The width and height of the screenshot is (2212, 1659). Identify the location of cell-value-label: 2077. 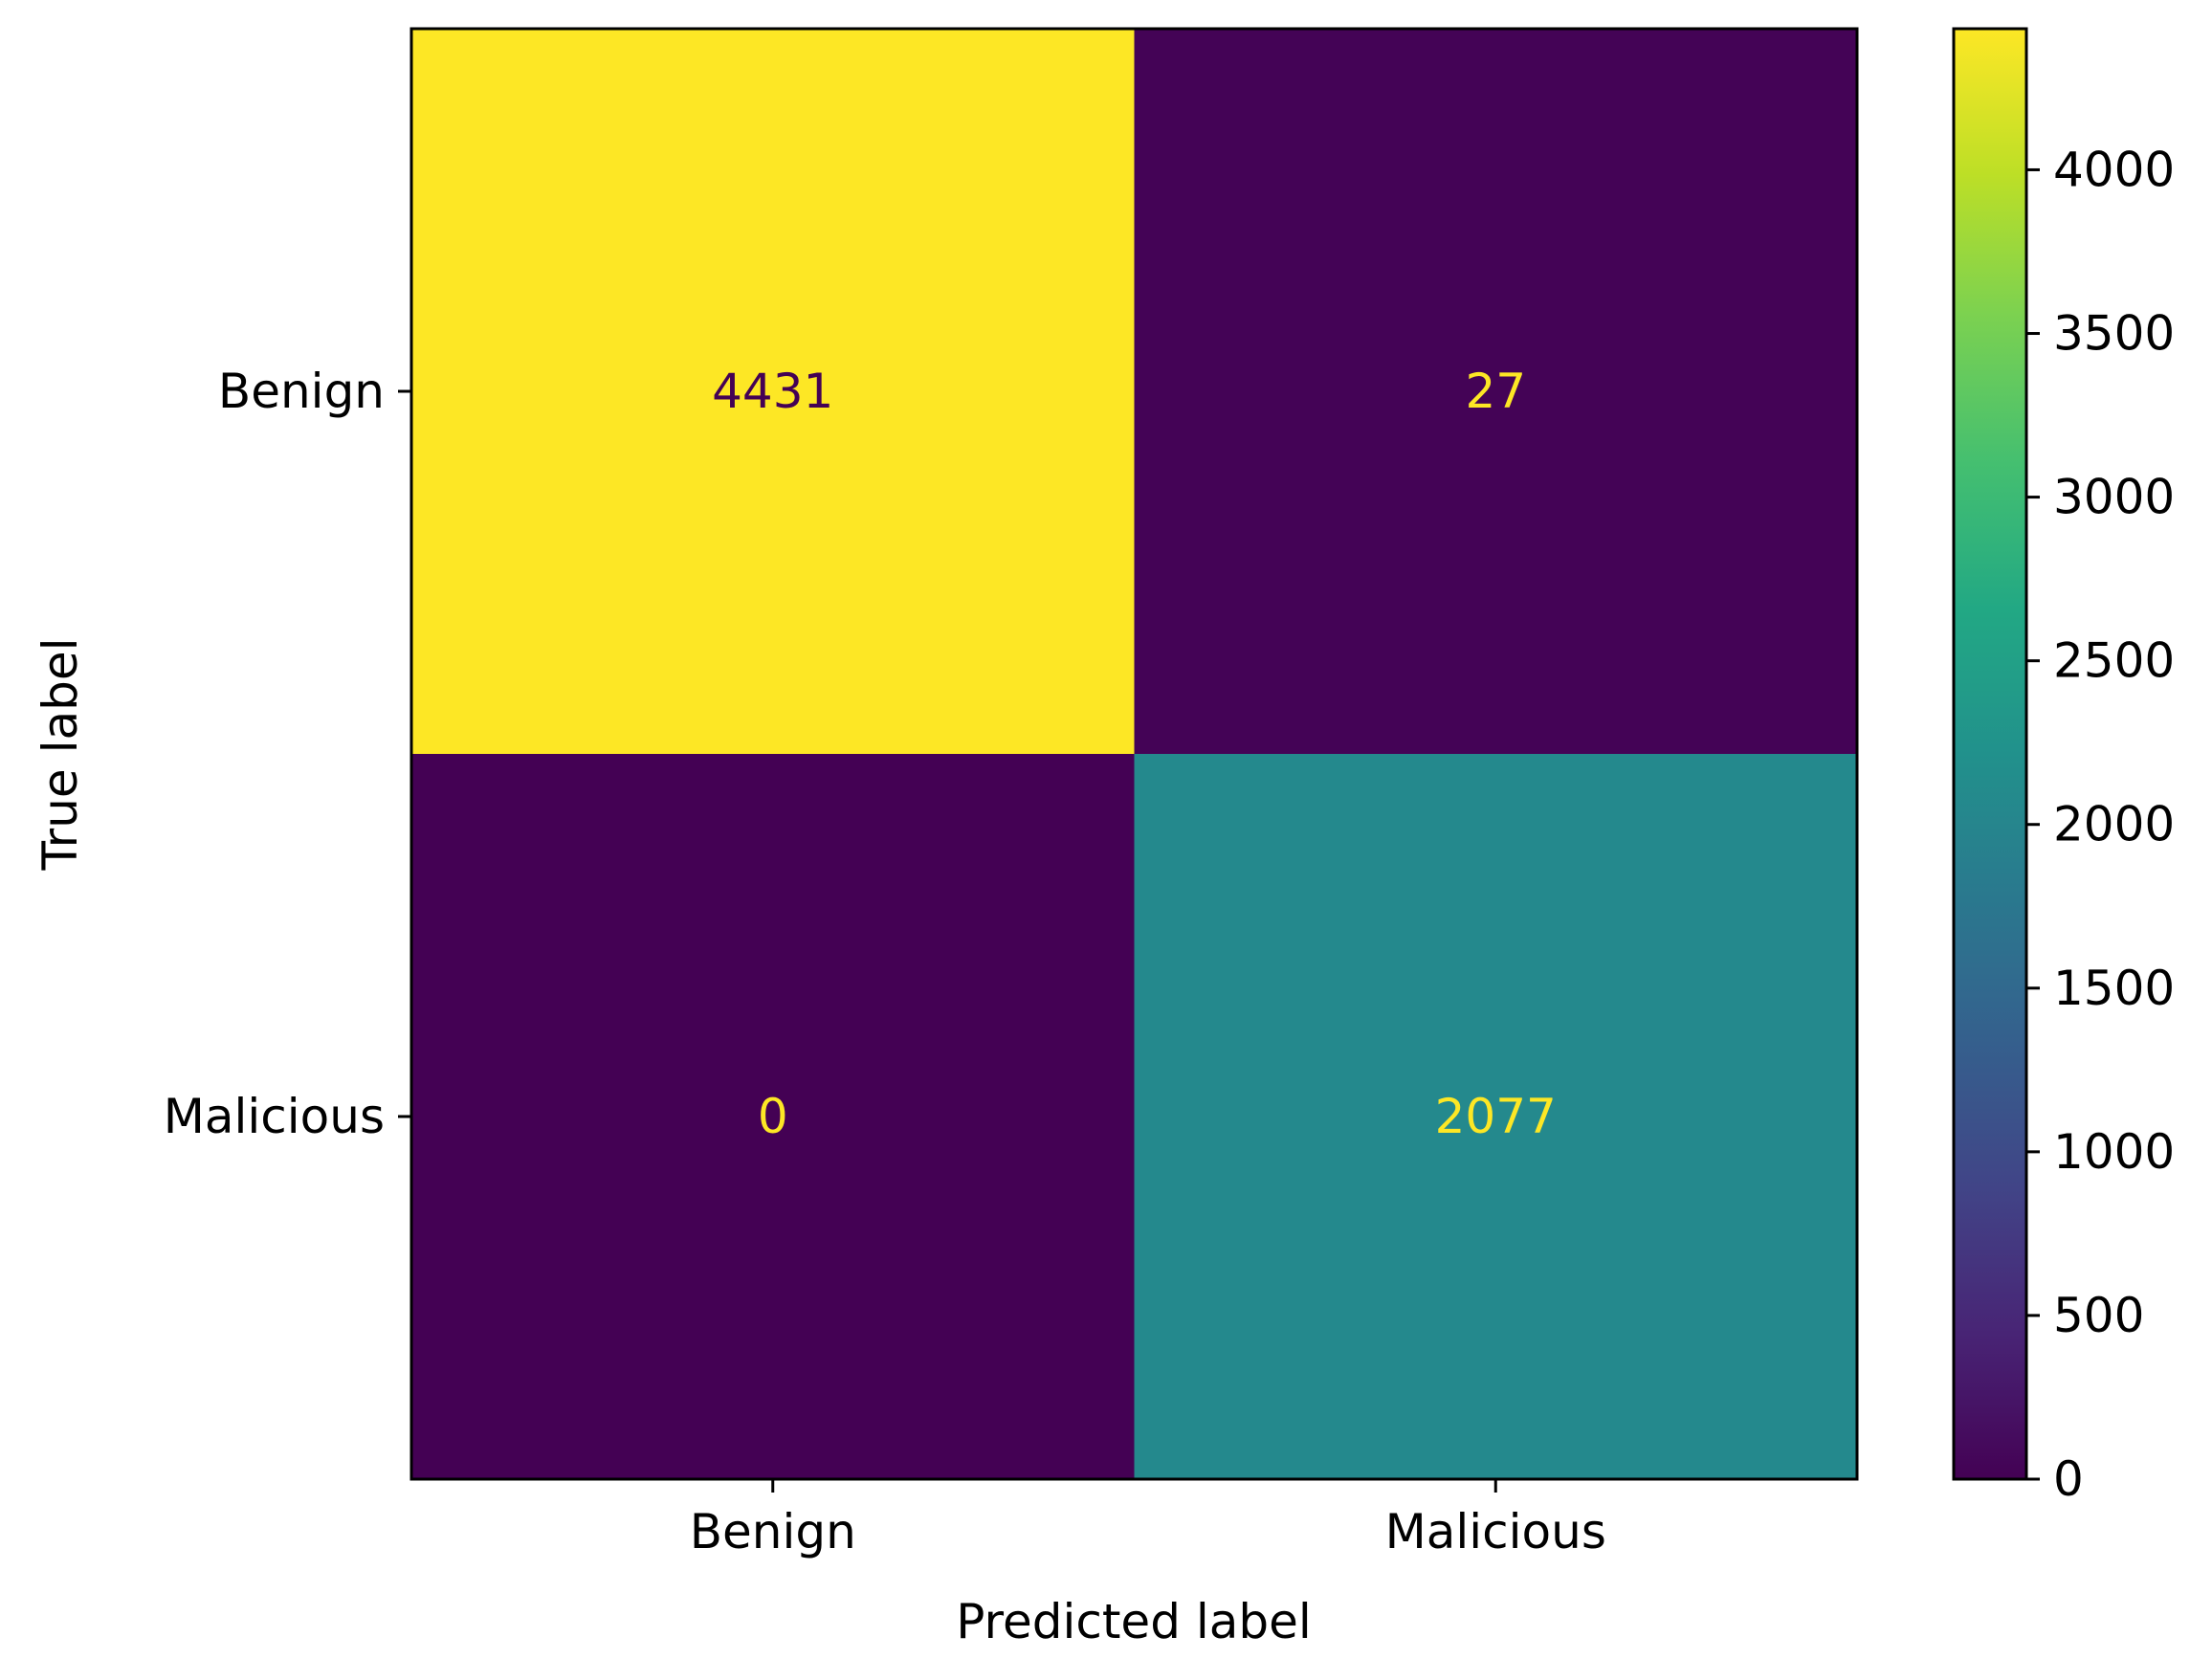
(1496, 1116).